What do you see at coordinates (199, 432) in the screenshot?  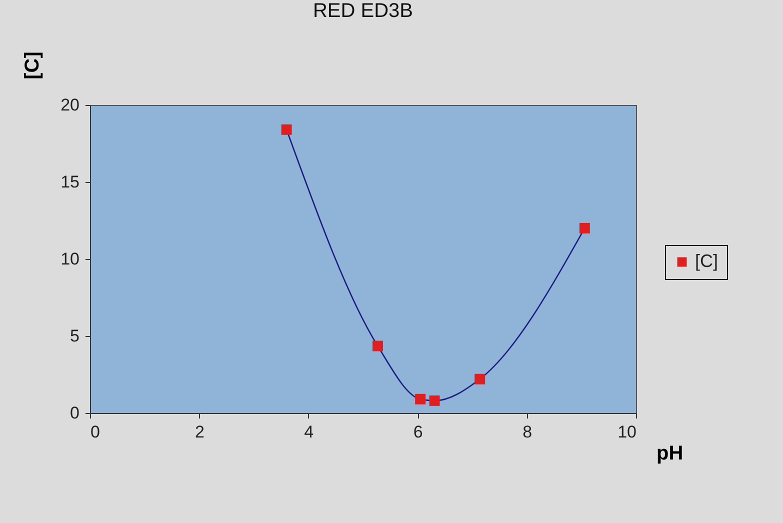 I see `x-tick-label: 2` at bounding box center [199, 432].